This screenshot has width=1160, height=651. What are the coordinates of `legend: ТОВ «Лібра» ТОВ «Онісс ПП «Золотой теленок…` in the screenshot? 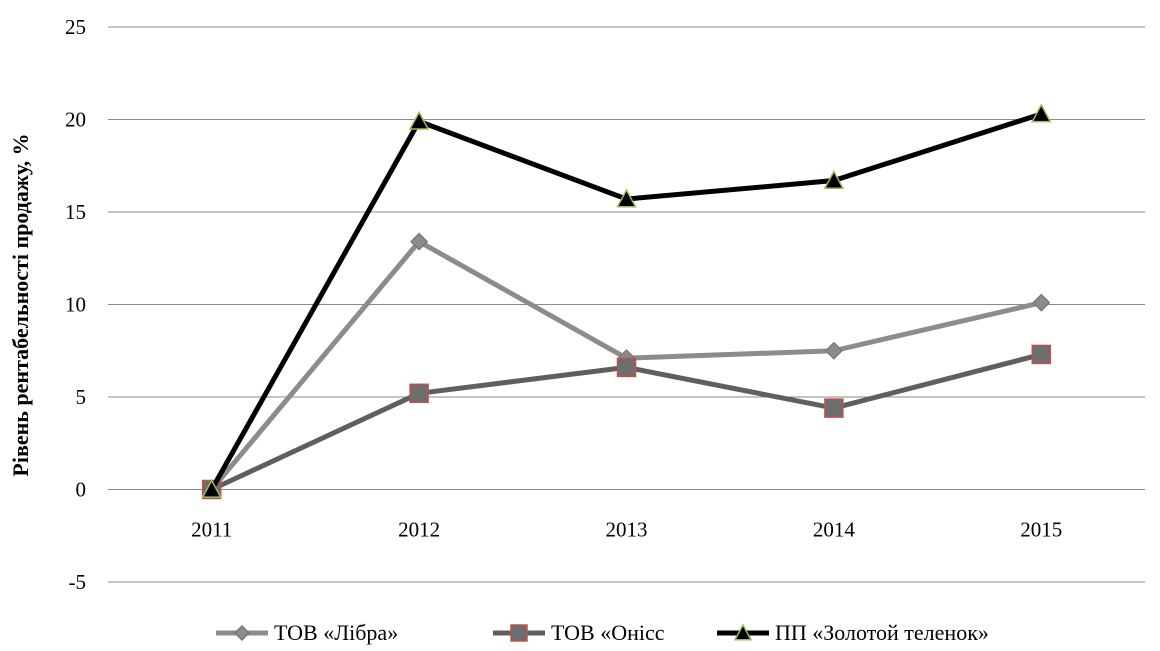 It's located at (602, 632).